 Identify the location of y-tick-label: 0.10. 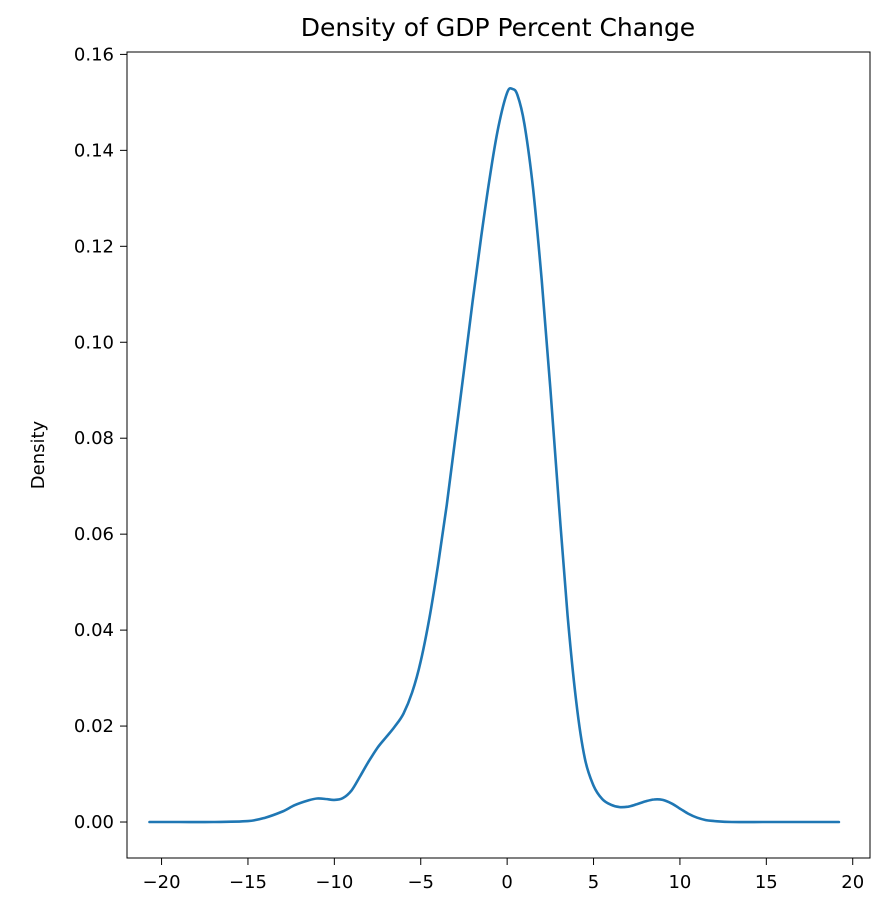
(94, 342).